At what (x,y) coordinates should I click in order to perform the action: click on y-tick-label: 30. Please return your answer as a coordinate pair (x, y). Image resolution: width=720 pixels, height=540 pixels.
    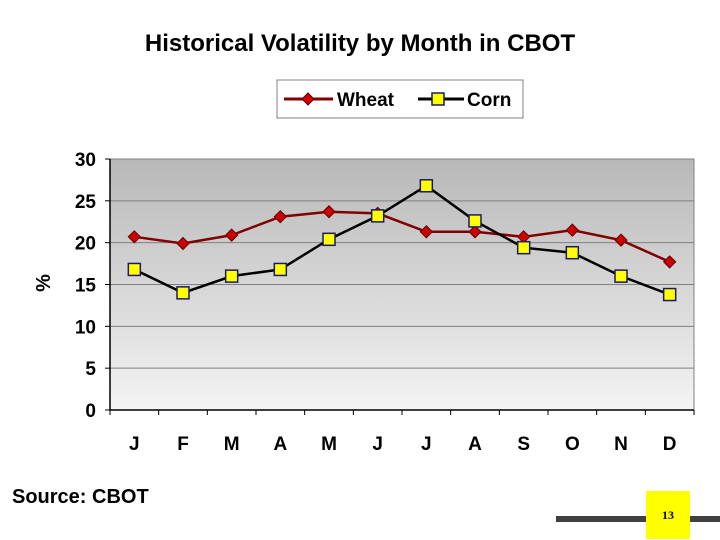
    Looking at the image, I should click on (85, 160).